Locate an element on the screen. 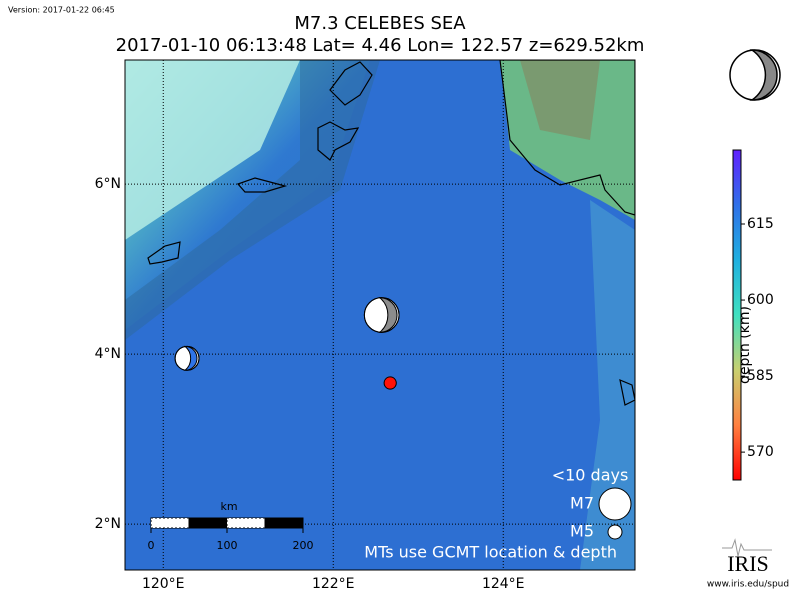  version: Version: 2017-01-22 06:45 is located at coordinates (61, 10).